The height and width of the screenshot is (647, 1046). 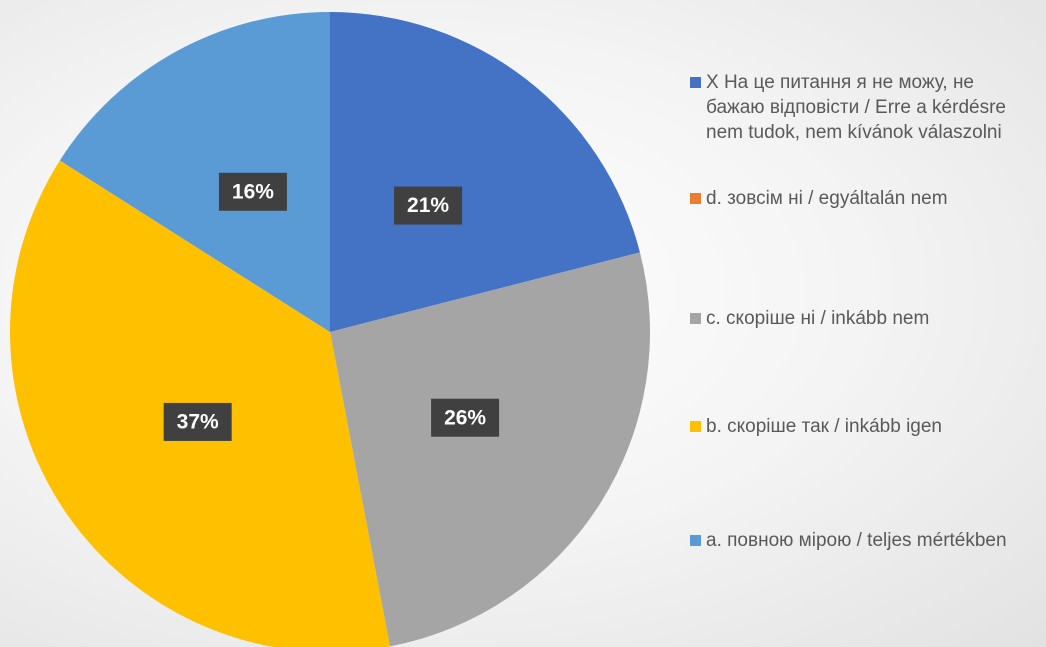 I want to click on data-label: 16%, so click(x=253, y=191).